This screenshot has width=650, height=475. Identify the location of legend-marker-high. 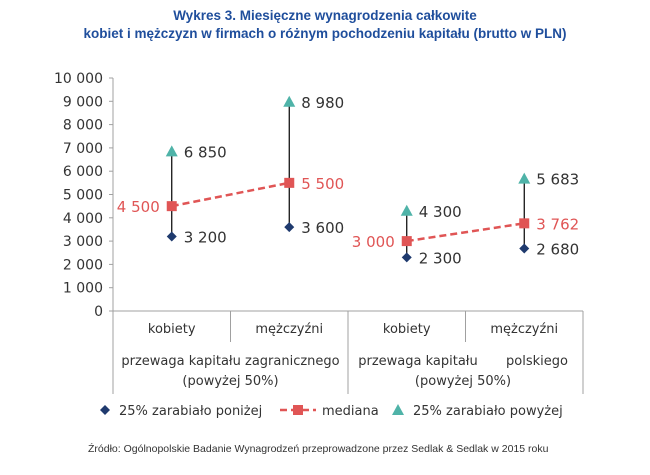
(398, 409).